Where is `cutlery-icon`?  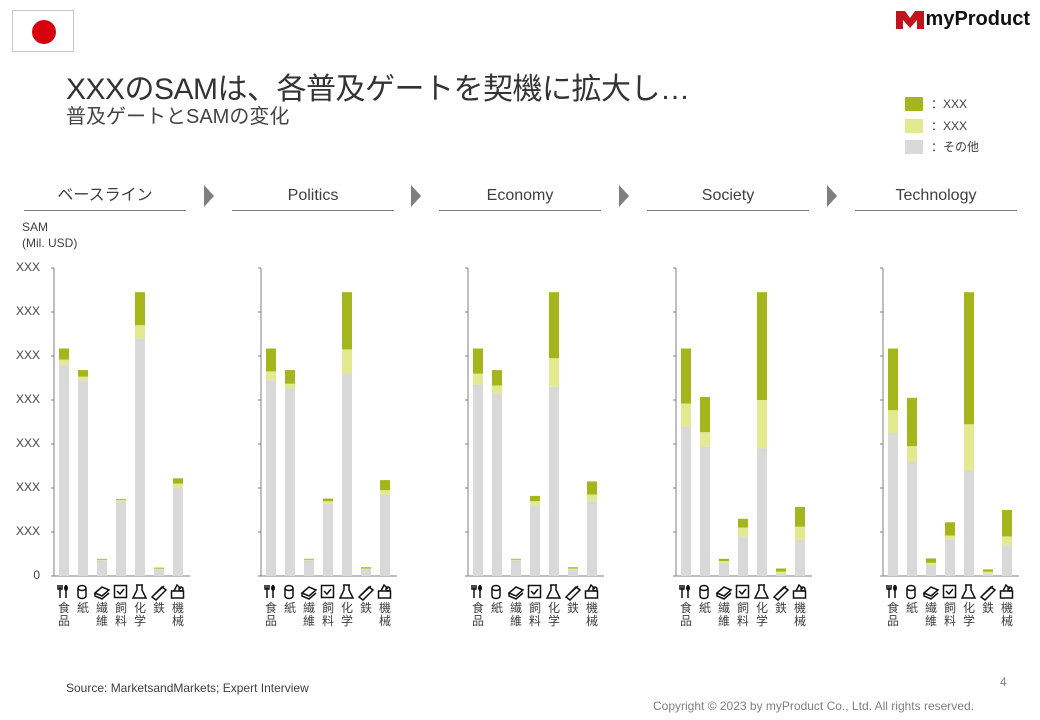 cutlery-icon is located at coordinates (269, 591).